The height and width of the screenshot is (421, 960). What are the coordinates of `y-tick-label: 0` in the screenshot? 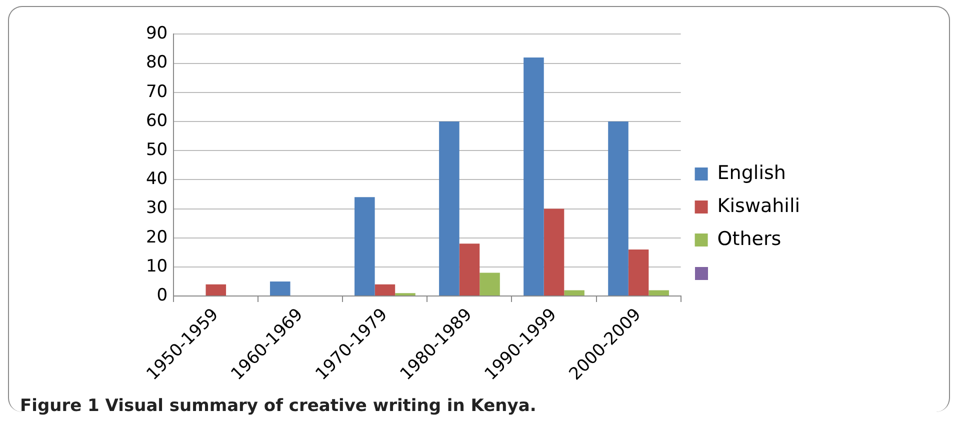 It's located at (162, 295).